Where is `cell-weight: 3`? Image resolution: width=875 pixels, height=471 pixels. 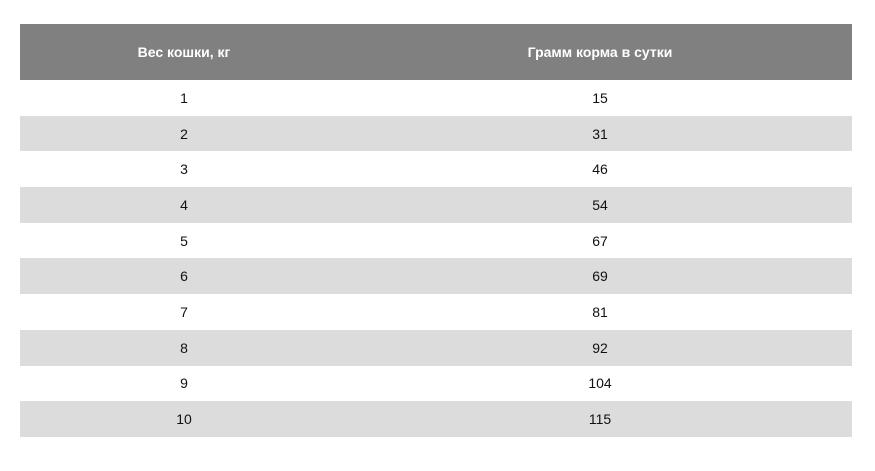
cell-weight: 3 is located at coordinates (184, 169).